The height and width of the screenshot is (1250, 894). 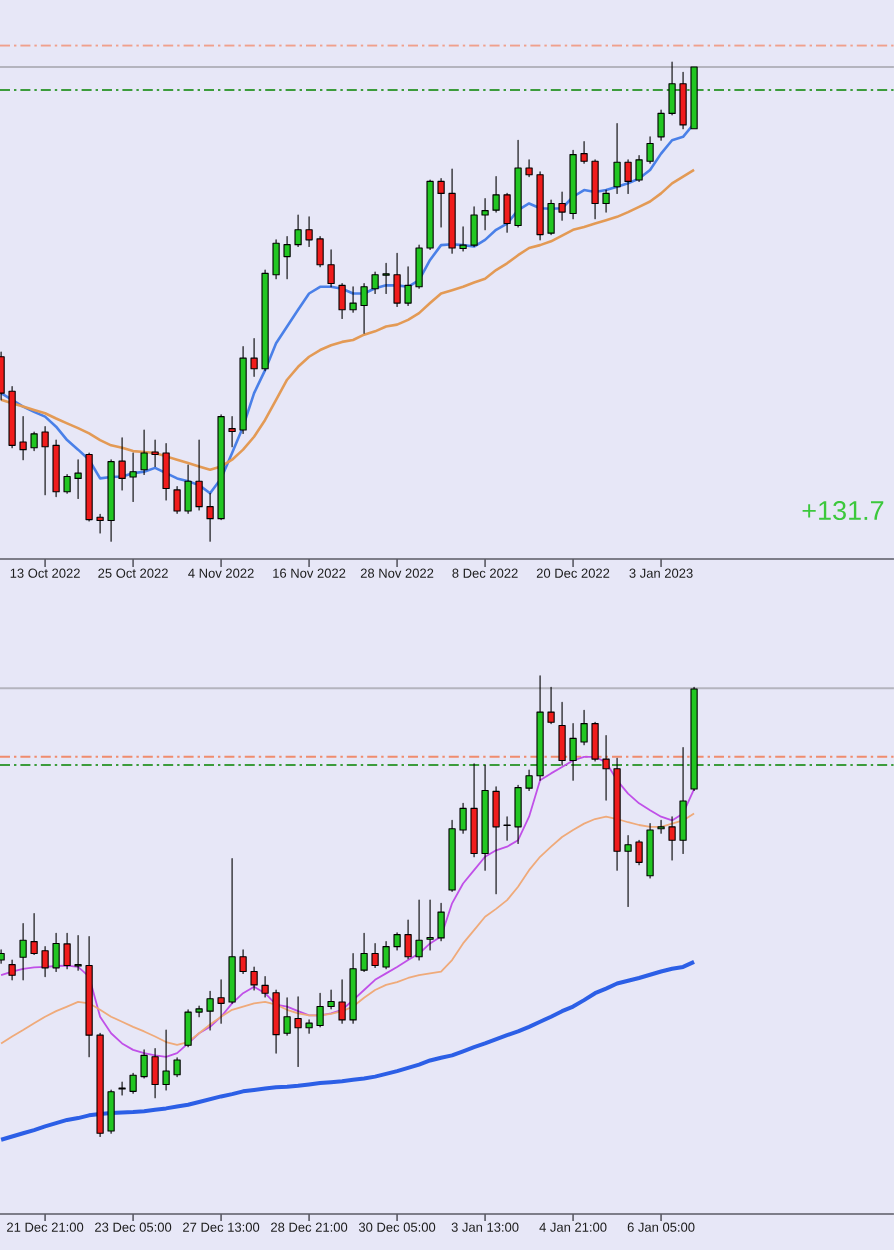 What do you see at coordinates (843, 511) in the screenshot?
I see `text: +131.7` at bounding box center [843, 511].